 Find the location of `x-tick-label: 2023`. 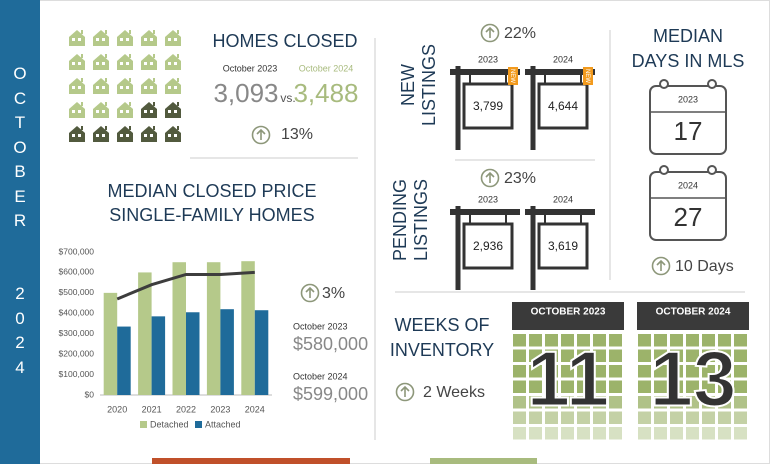

x-tick-label: 2023 is located at coordinates (220, 409).